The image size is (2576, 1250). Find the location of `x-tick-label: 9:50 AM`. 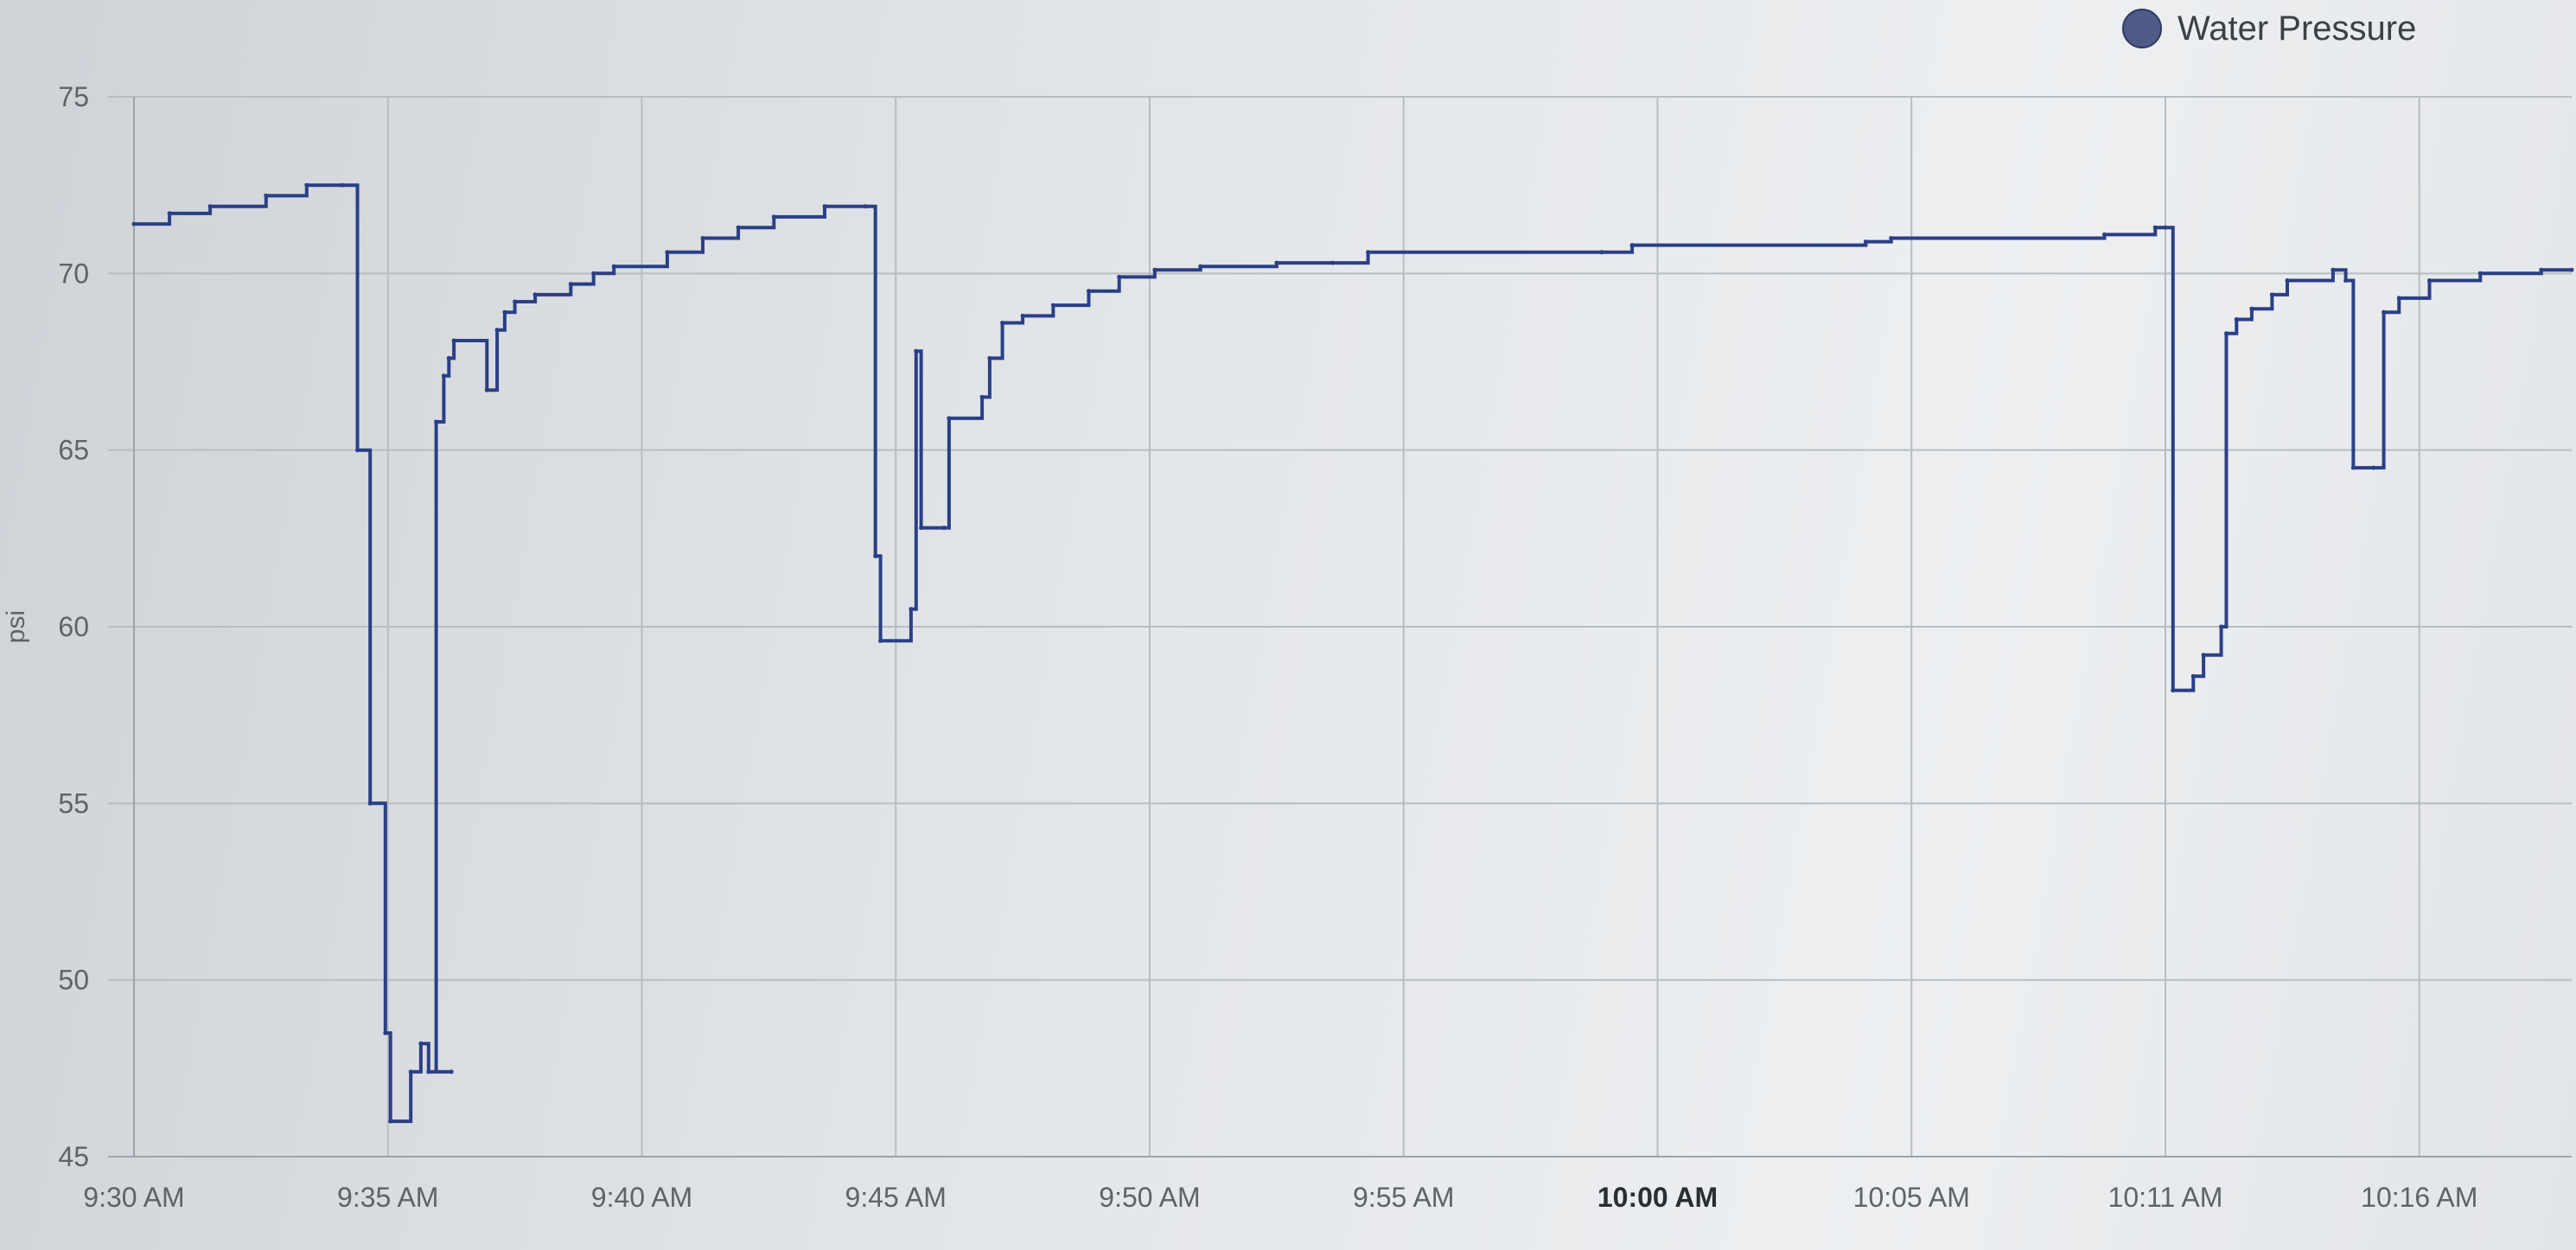

x-tick-label: 9:50 AM is located at coordinates (1149, 1197).